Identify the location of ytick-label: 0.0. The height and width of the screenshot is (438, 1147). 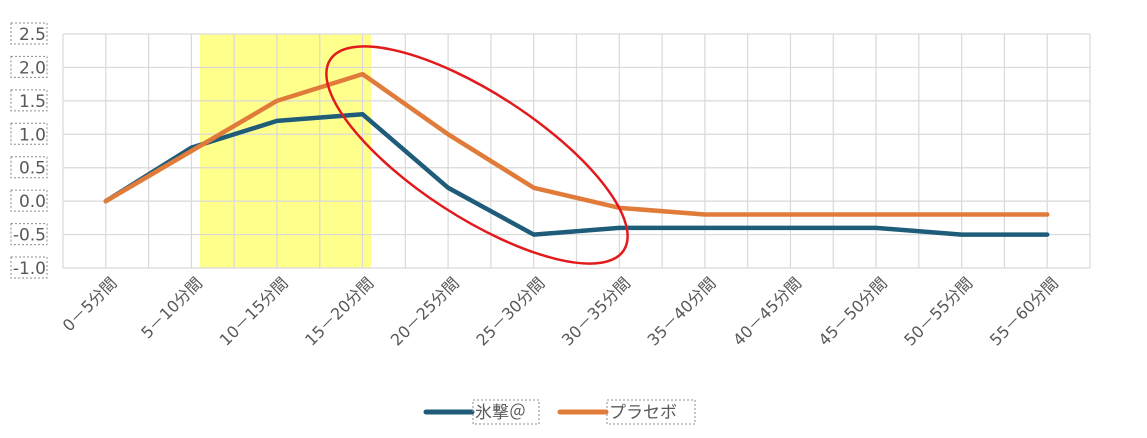
(32, 202).